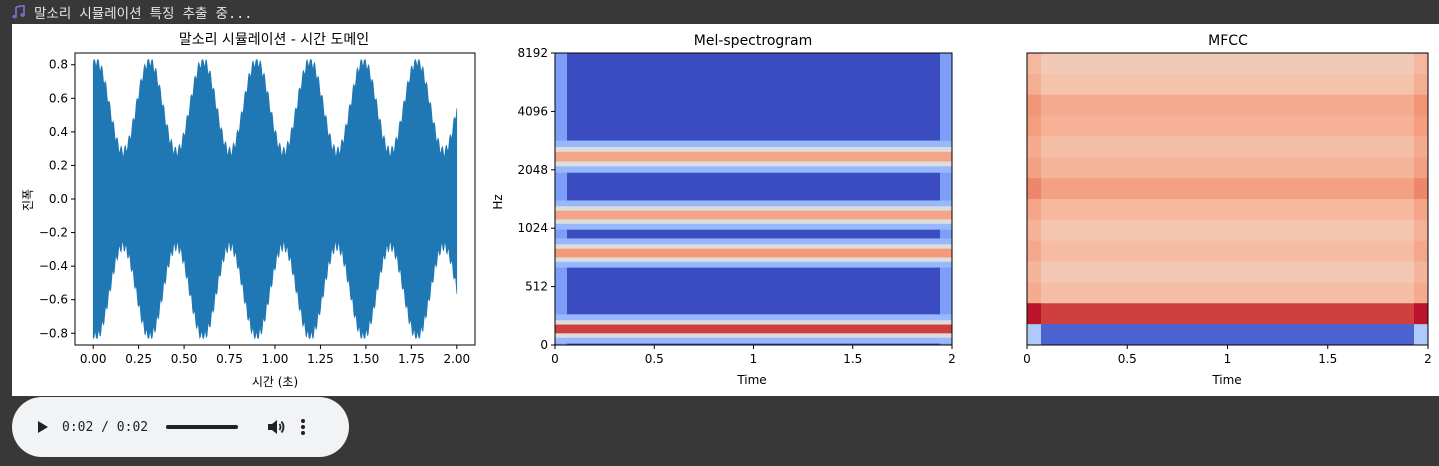 The image size is (1439, 466). What do you see at coordinates (754, 359) in the screenshot?
I see `mel-xtick-label: 1` at bounding box center [754, 359].